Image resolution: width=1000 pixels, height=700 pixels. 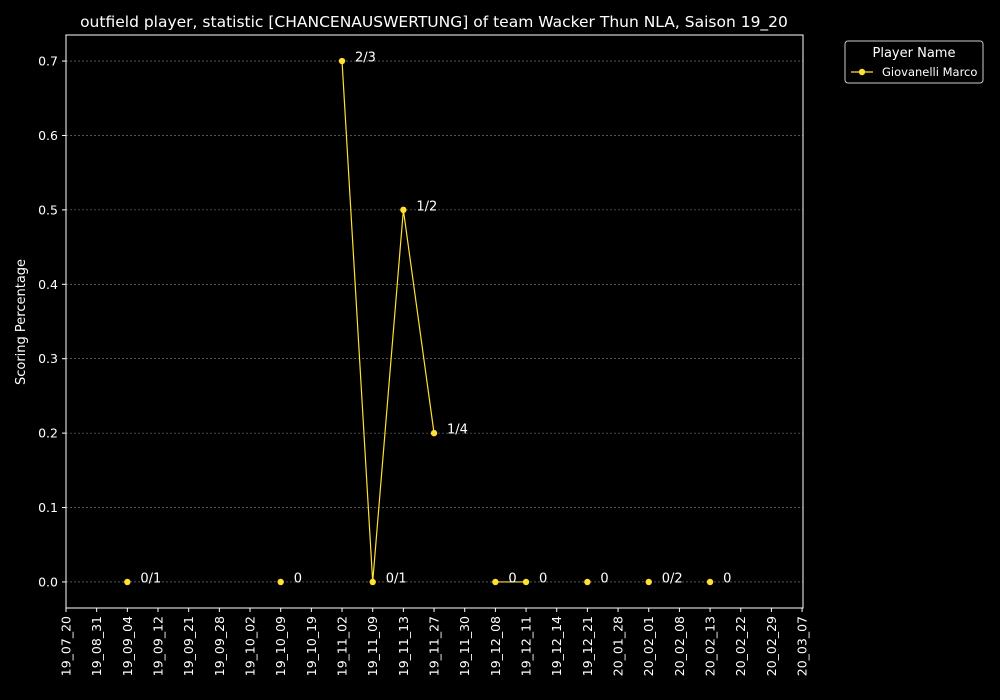 What do you see at coordinates (862, 72) in the screenshot?
I see `legend-swatch-marker` at bounding box center [862, 72].